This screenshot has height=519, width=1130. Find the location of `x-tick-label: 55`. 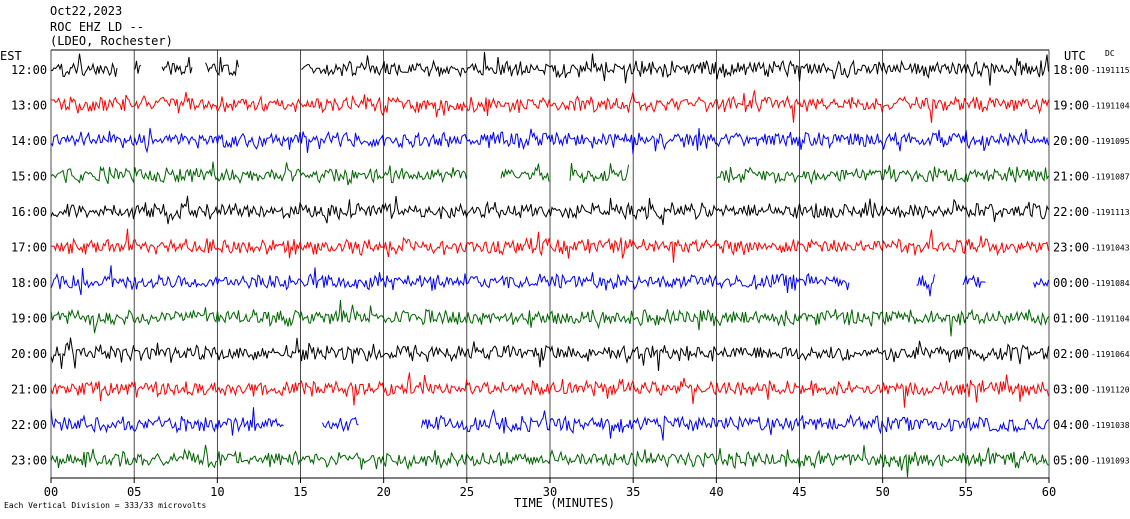

x-tick-label: 55 is located at coordinates (966, 492).